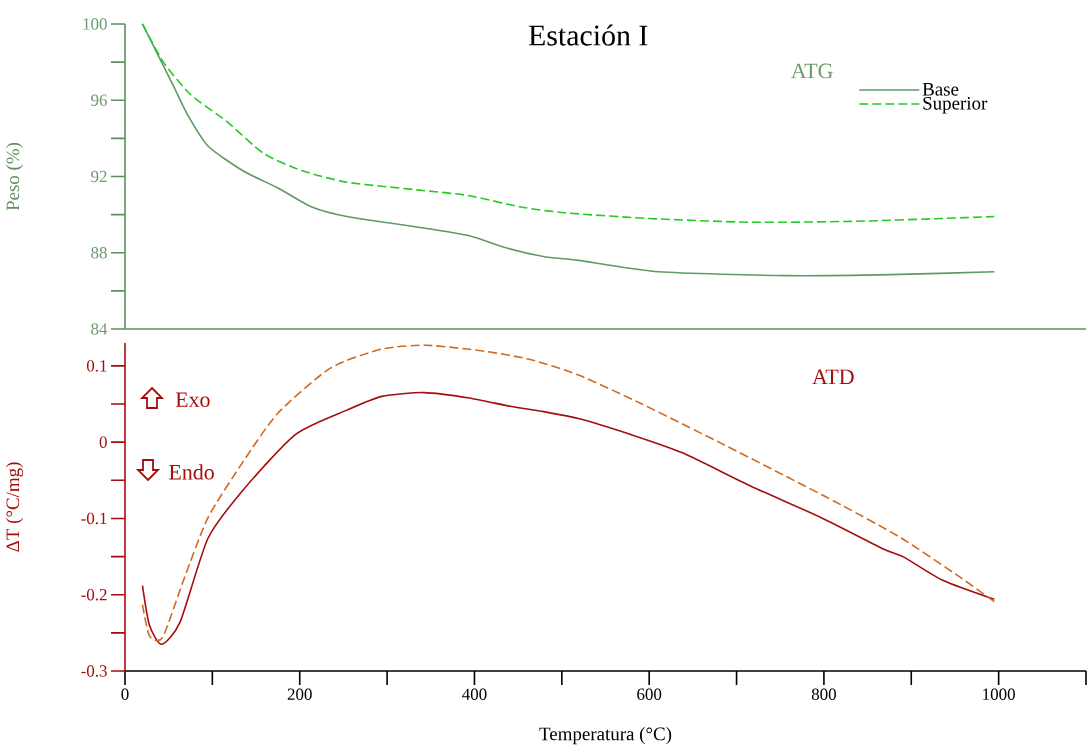 This screenshot has width=1088, height=754. Describe the element at coordinates (14, 507) in the screenshot. I see `y-axis-title: ΔT (°C/mg)` at that location.